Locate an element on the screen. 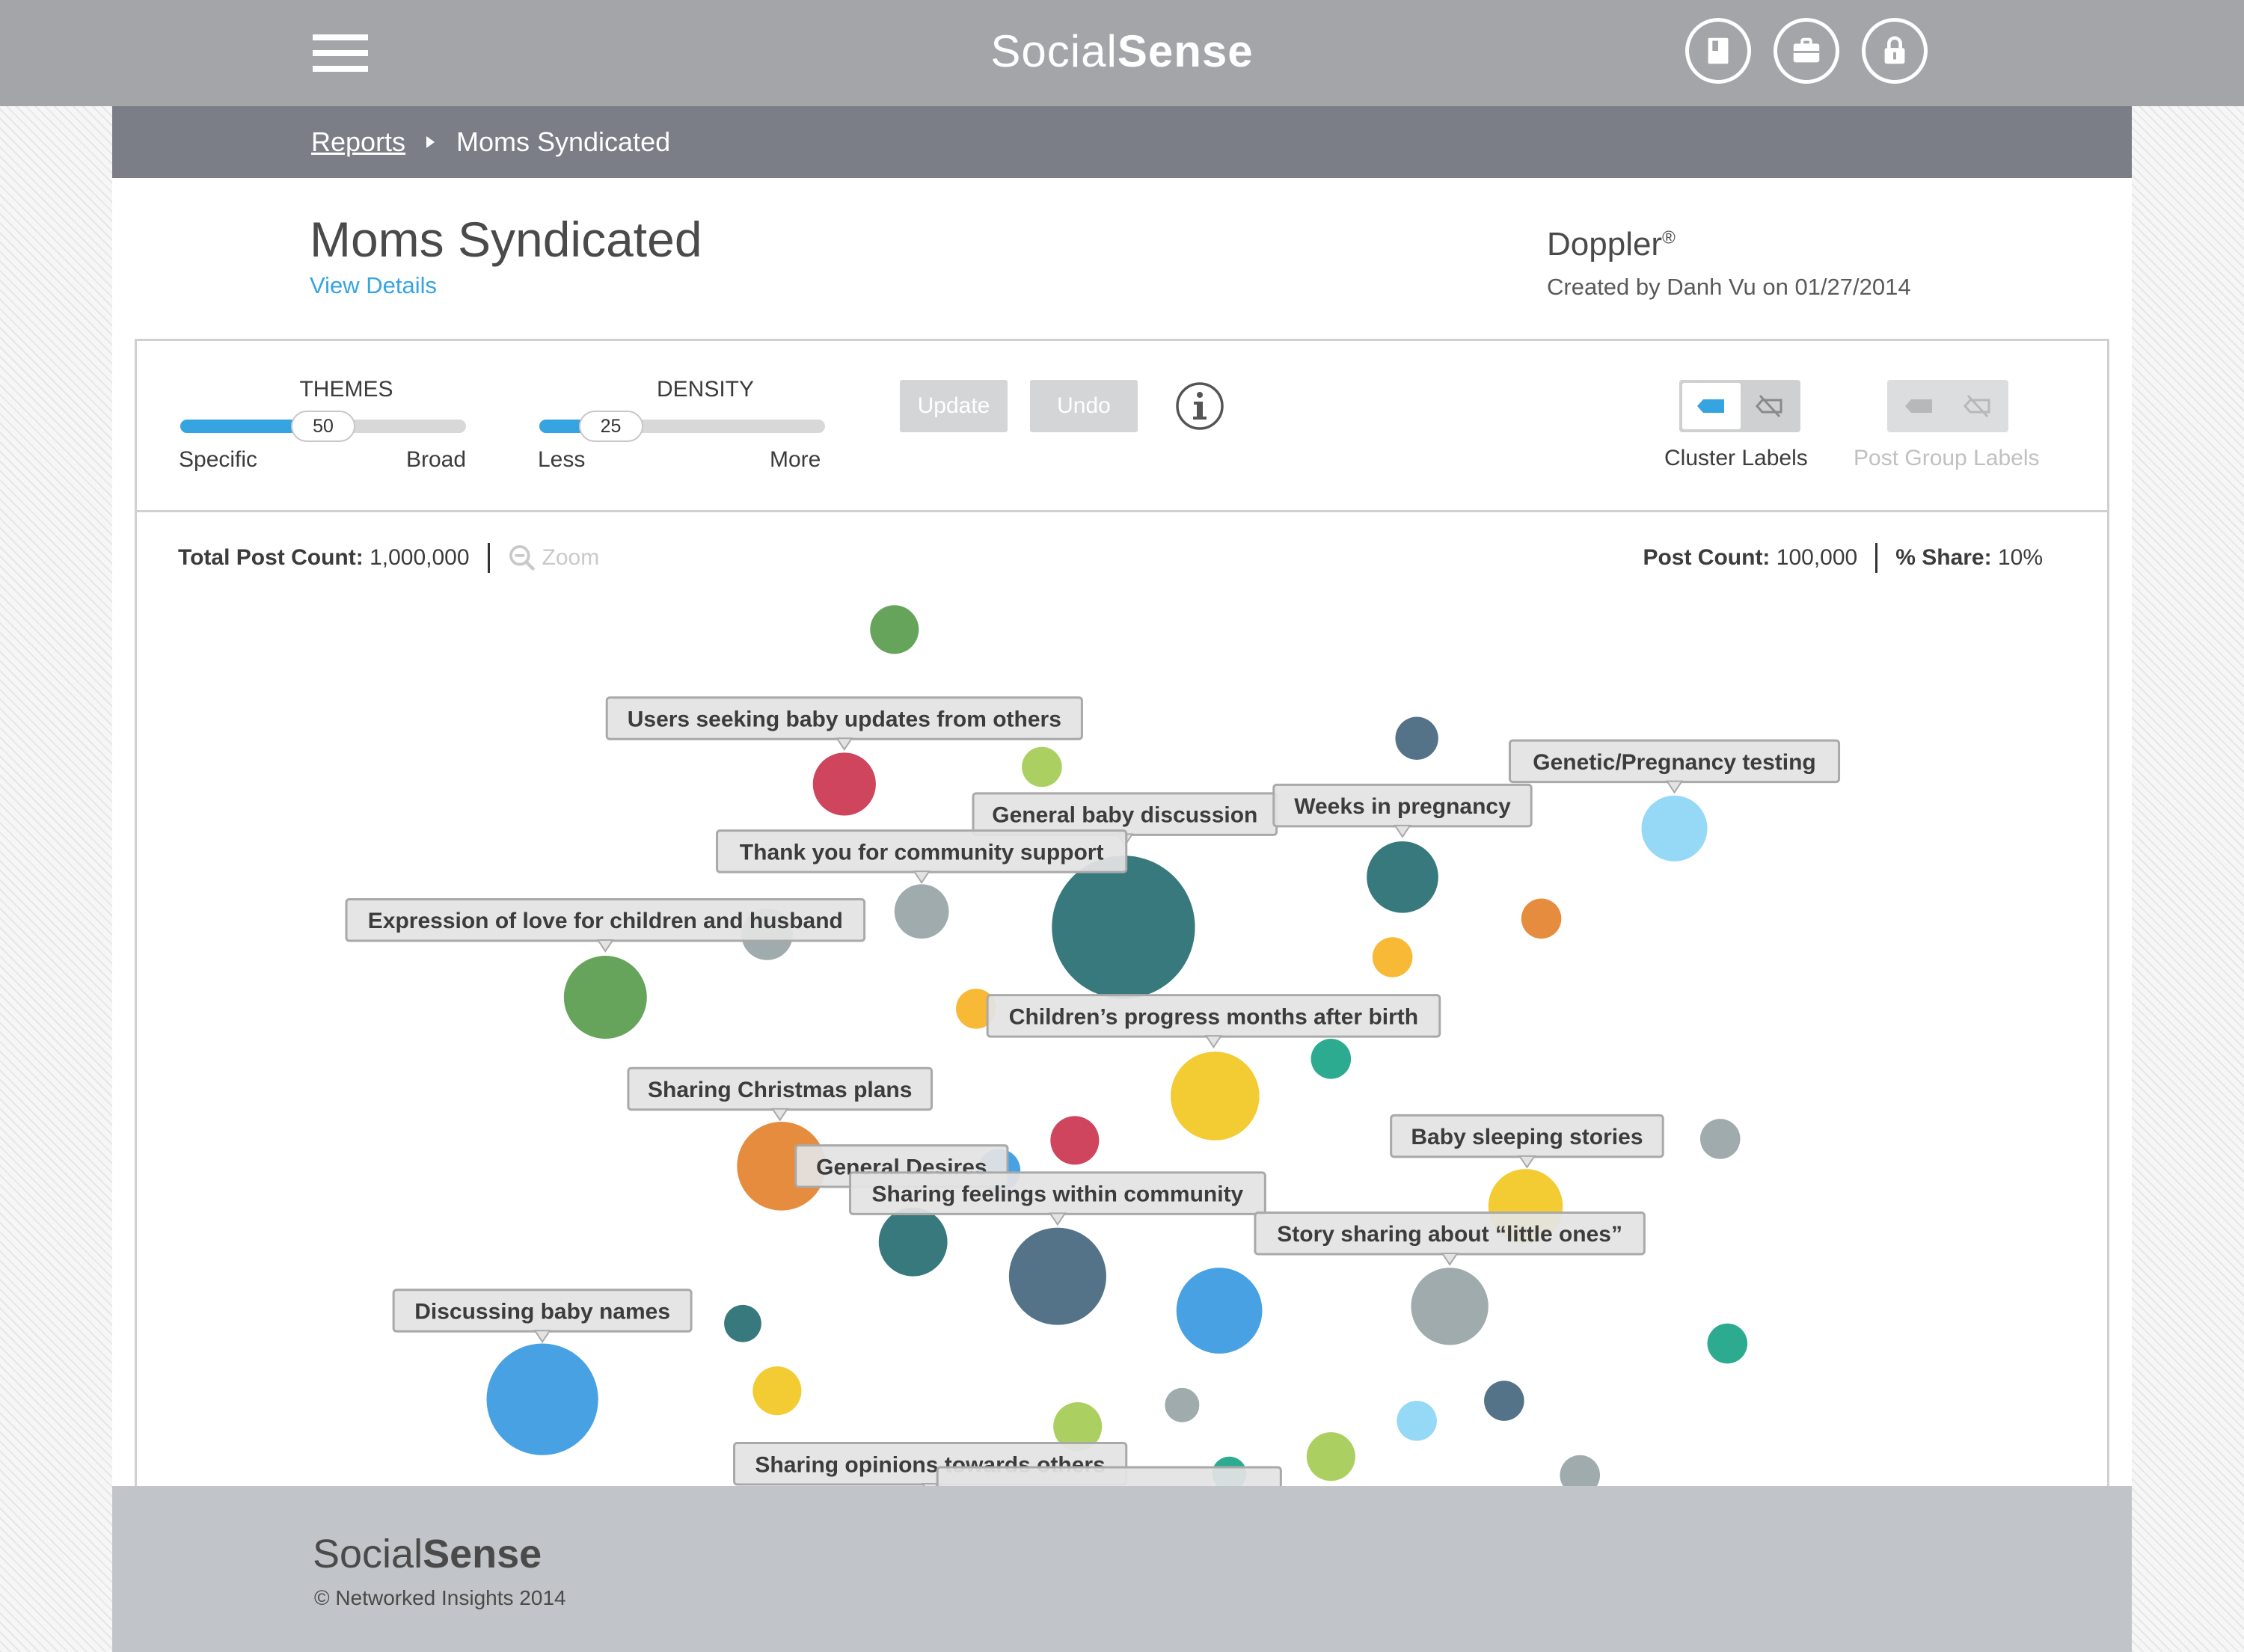  themes-slider: 50 is located at coordinates (323, 427).